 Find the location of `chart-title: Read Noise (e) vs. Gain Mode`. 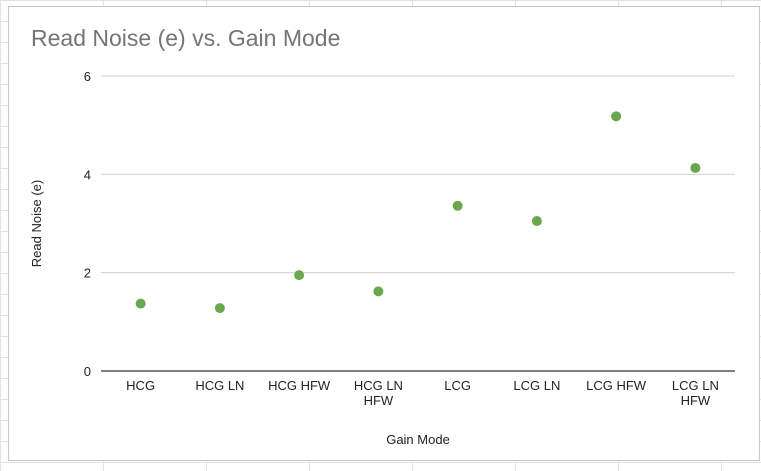

chart-title: Read Noise (e) vs. Gain Mode is located at coordinates (186, 38).